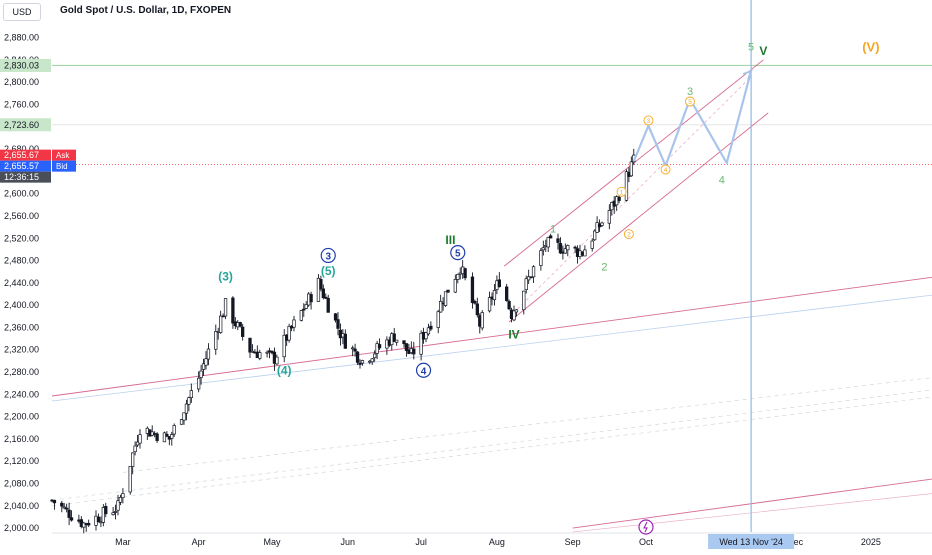 This screenshot has width=932, height=555. What do you see at coordinates (21, 216) in the screenshot?
I see `y-tick-label: 2,560.00` at bounding box center [21, 216].